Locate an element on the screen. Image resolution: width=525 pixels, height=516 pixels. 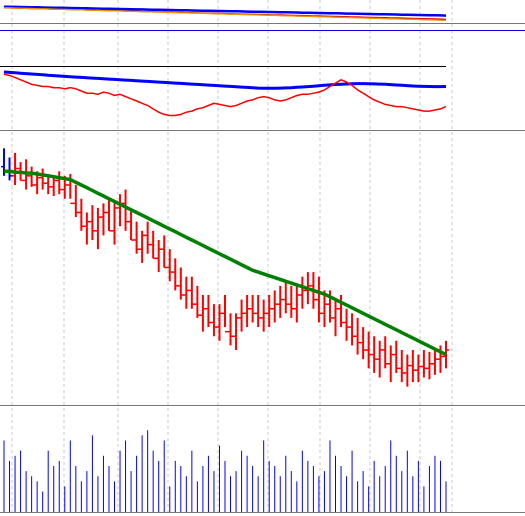
top-indicator-panel is located at coordinates (225, 13).